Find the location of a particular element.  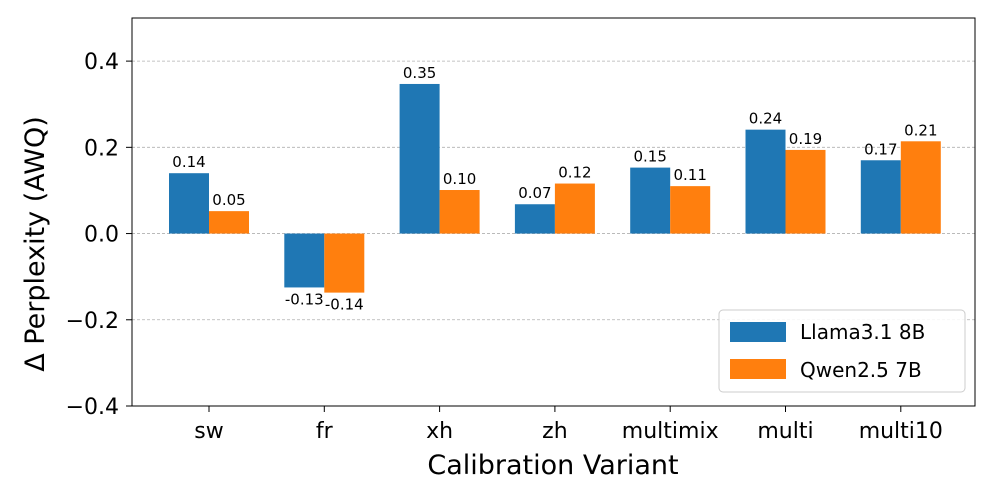

x-tick-label-multimix: multimix is located at coordinates (670, 431).